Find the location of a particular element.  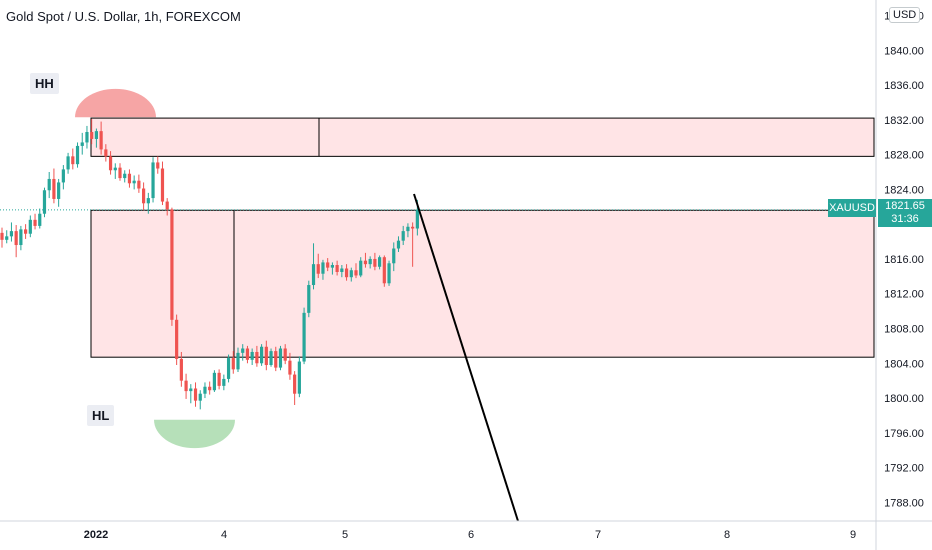

supply-zone-upper is located at coordinates (482, 137).